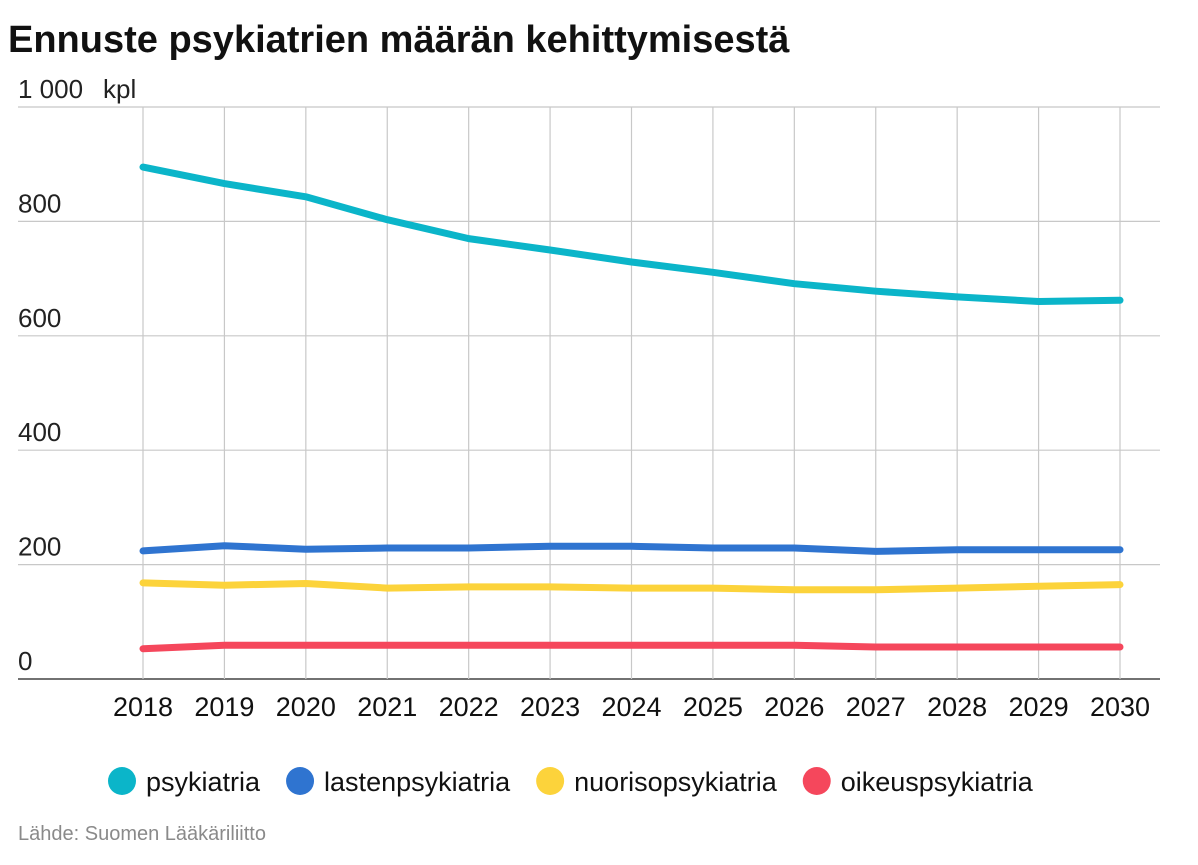 The height and width of the screenshot is (865, 1198). I want to click on x-tick-label: 2019, so click(224, 707).